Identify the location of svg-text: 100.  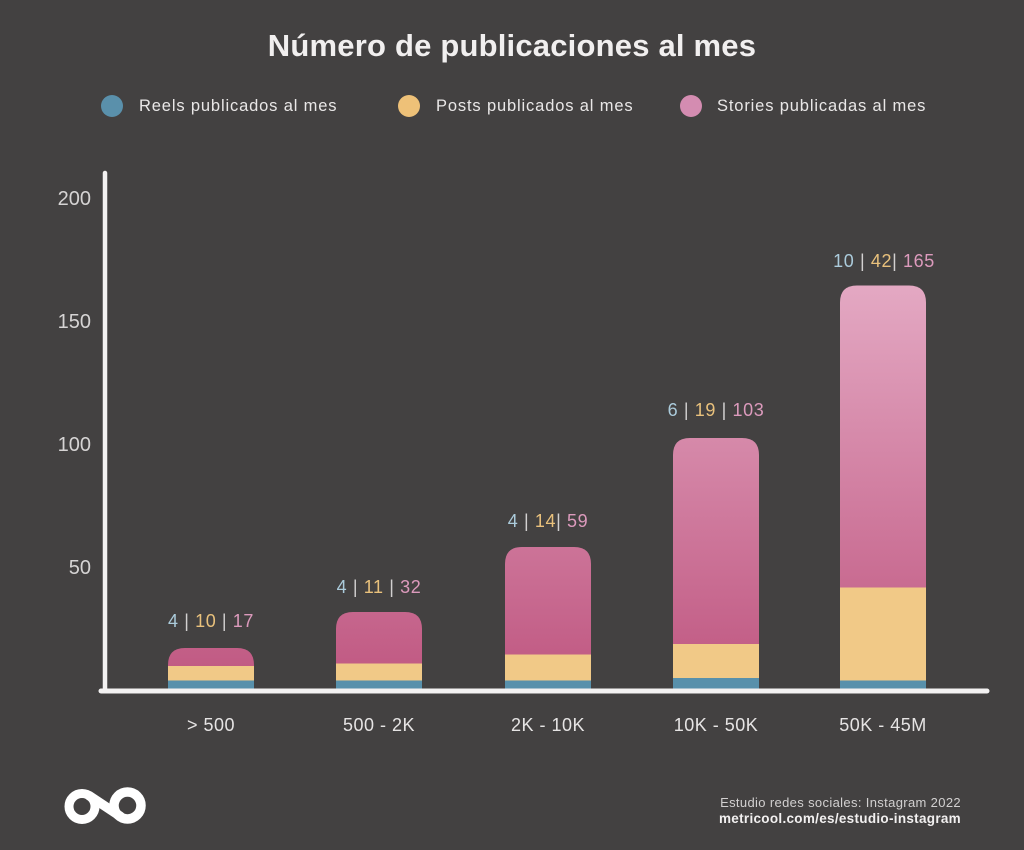
(74, 445).